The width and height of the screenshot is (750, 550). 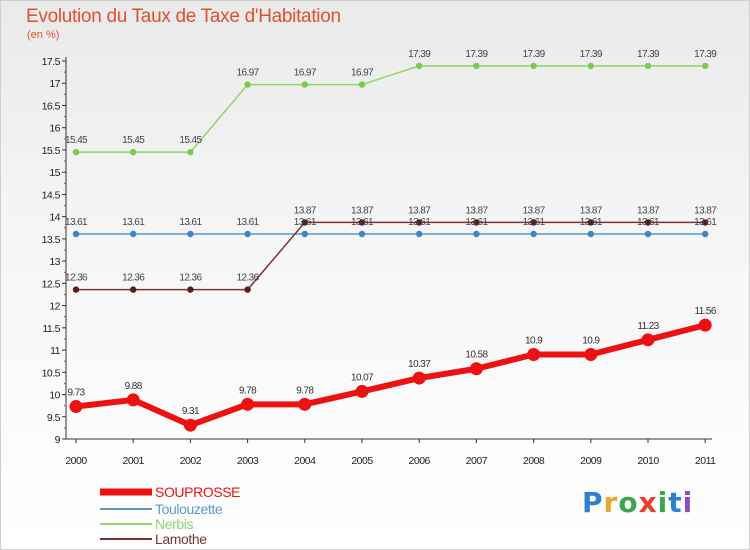 I want to click on chart-subtitle: (en %), so click(x=43, y=35).